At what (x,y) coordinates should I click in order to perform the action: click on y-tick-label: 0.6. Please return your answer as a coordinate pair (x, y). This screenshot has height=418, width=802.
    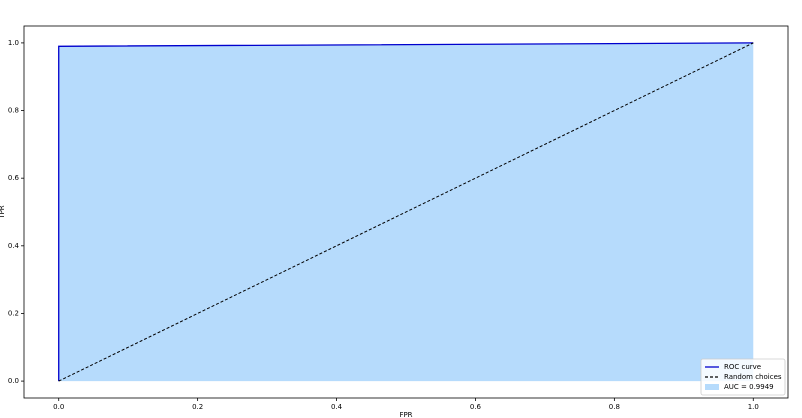
    Looking at the image, I should click on (14, 178).